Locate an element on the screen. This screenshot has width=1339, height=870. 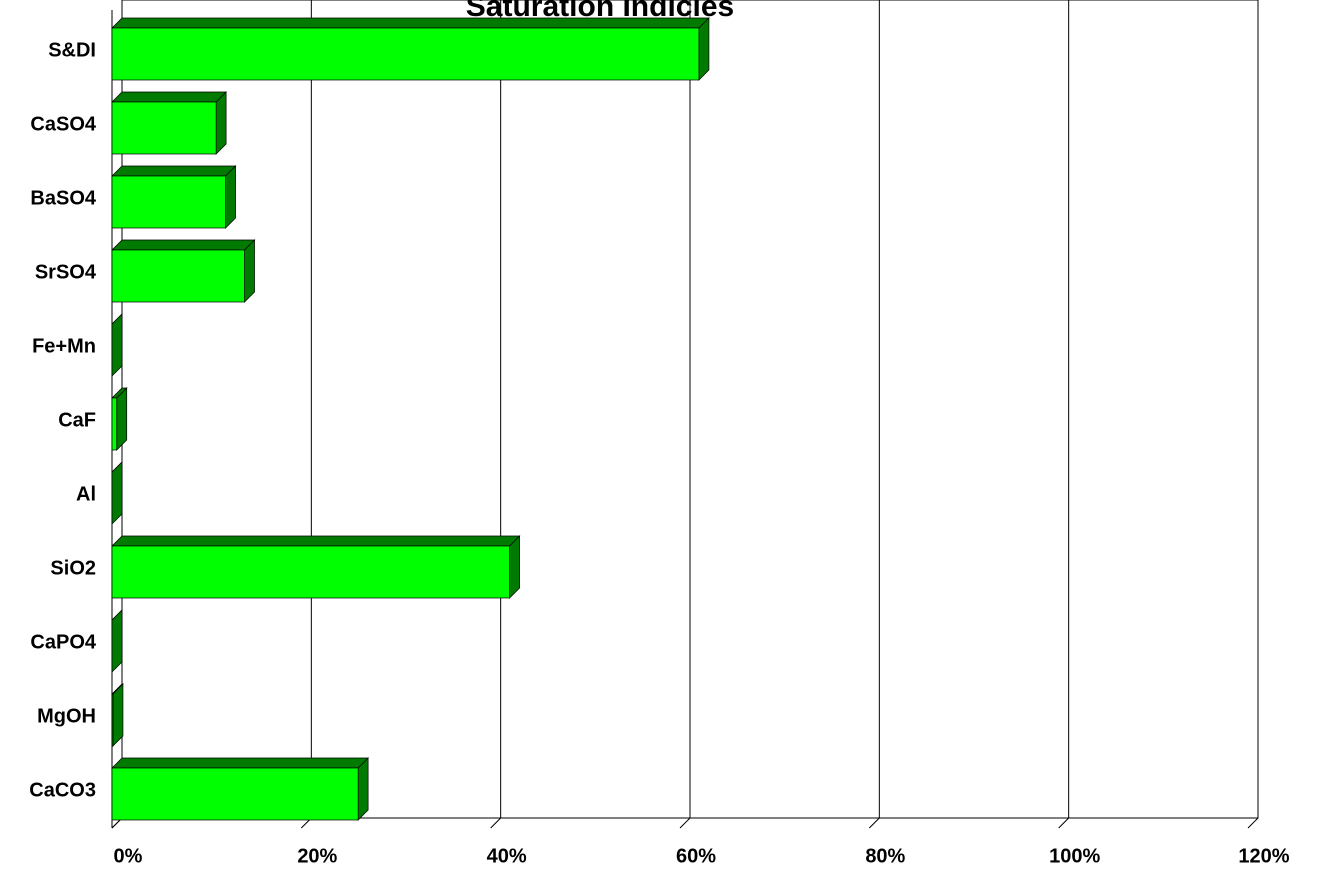
y-tick-label: CaSO4 is located at coordinates (63, 124).